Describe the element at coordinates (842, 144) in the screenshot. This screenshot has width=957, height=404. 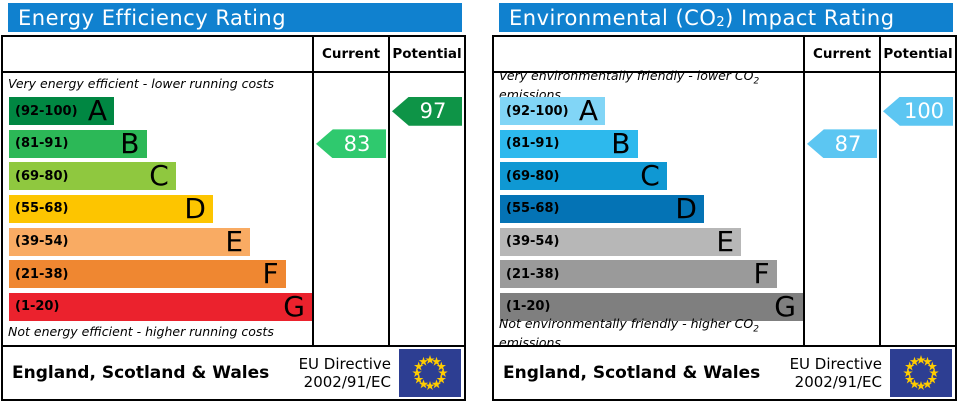
I see `current-rating-arrow: 87` at that location.